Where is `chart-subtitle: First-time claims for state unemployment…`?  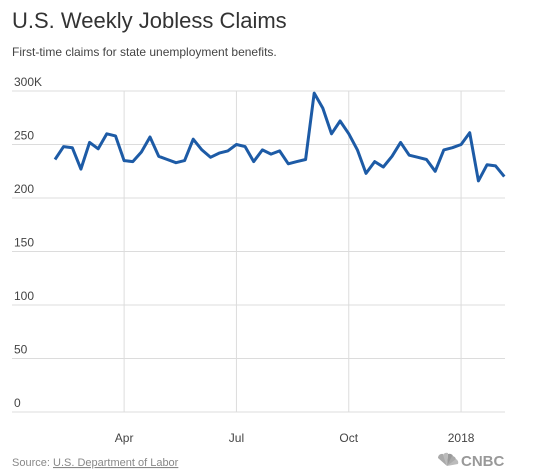 chart-subtitle: First-time claims for state unemployment… is located at coordinates (144, 52).